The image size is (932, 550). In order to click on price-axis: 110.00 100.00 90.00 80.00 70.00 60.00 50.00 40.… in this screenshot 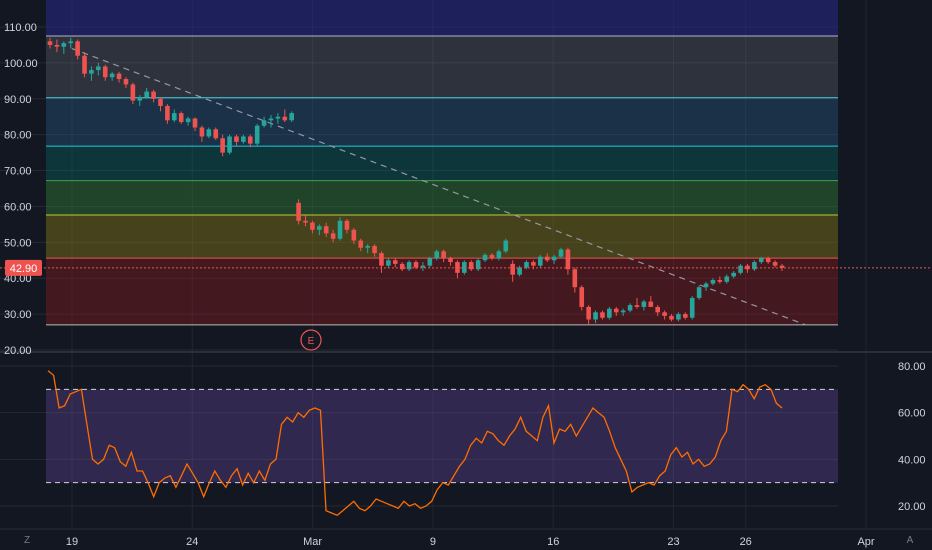, I will do `click(21, 189)`.